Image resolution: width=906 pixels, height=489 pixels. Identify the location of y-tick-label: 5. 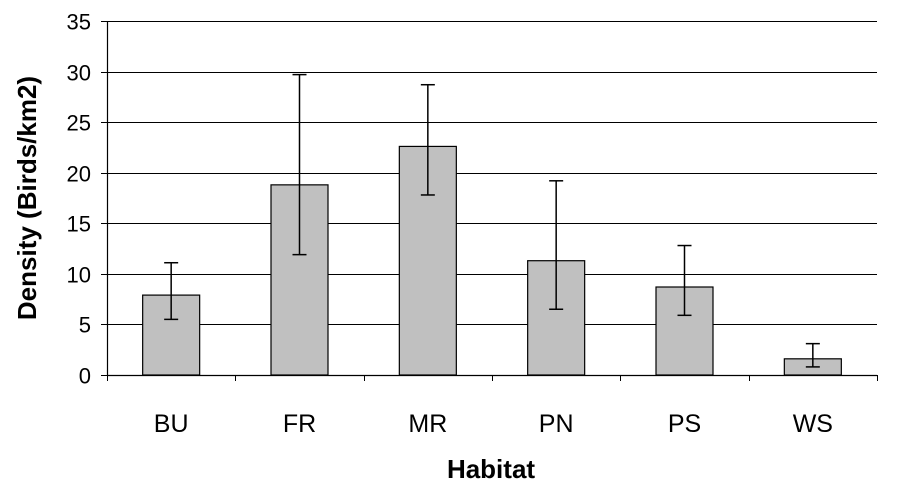
(85, 325).